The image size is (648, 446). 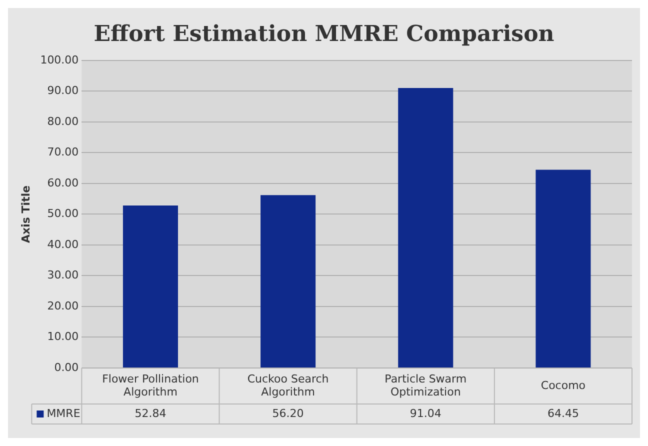 I want to click on text: 56.20, so click(x=288, y=413).